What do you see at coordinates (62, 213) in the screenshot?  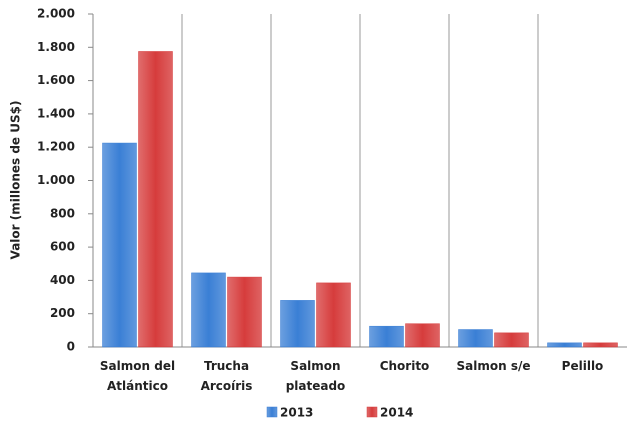 I see `y-tick-label: 800` at bounding box center [62, 213].